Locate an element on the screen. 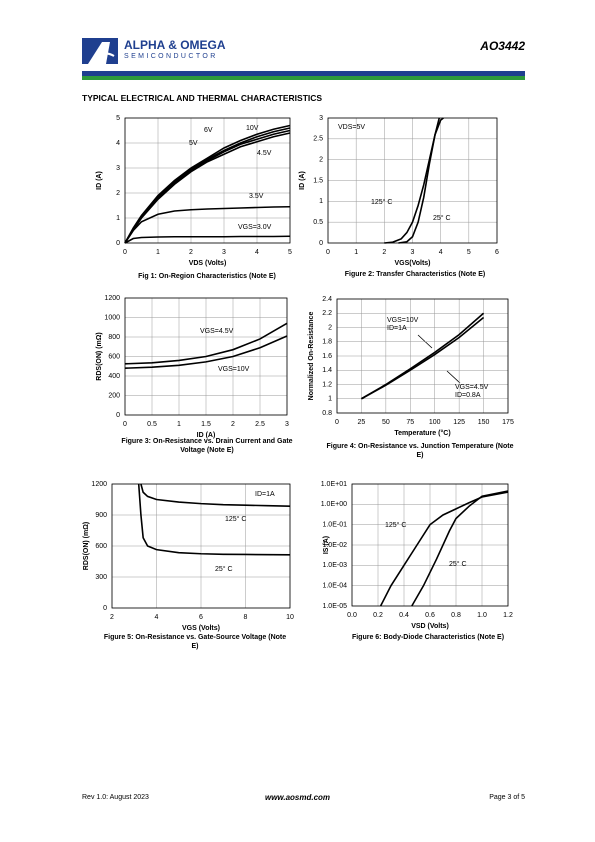 This screenshot has height=842, width=595. header-bar-green is located at coordinates (303, 78).